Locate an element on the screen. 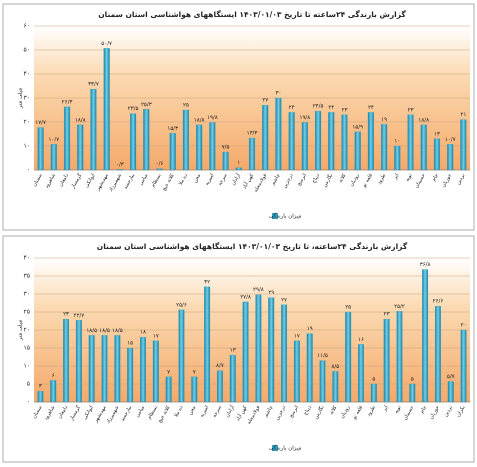  y-tick-label: ۵۰ is located at coordinates (27, 50).